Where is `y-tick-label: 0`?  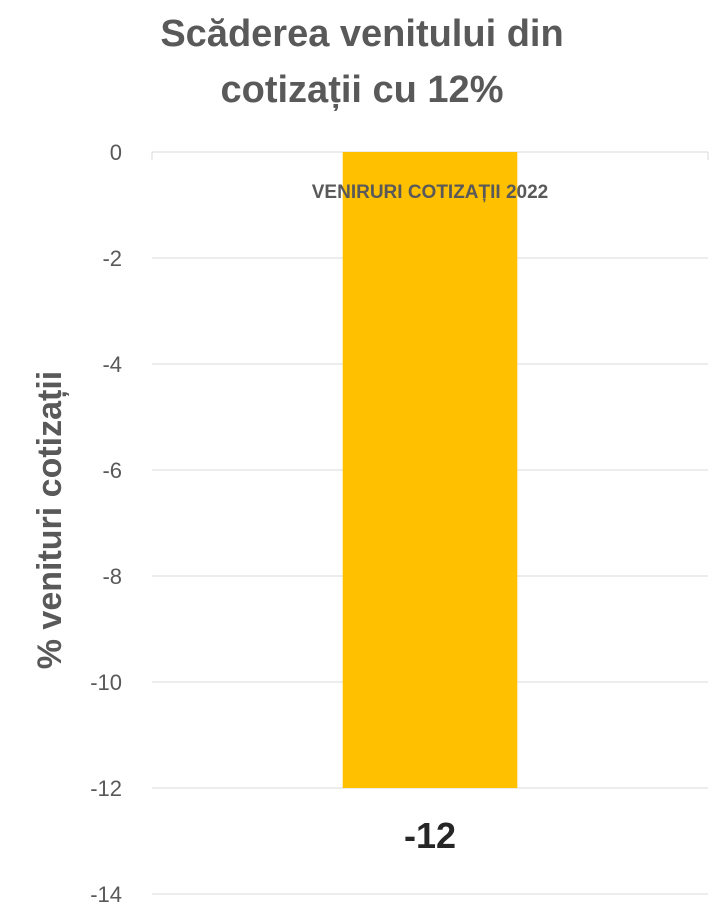
y-tick-label: 0 is located at coordinates (116, 152).